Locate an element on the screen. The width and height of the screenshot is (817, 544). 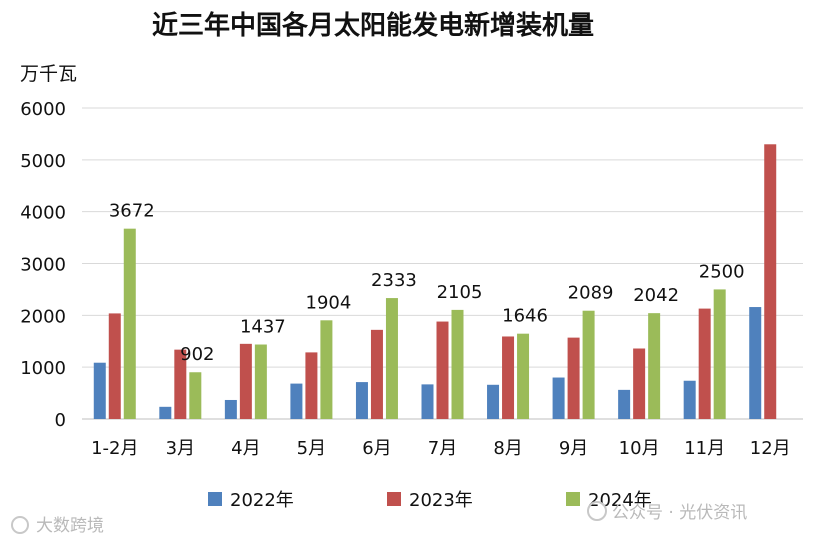
y-tick-label: 5000 is located at coordinates (43, 161).